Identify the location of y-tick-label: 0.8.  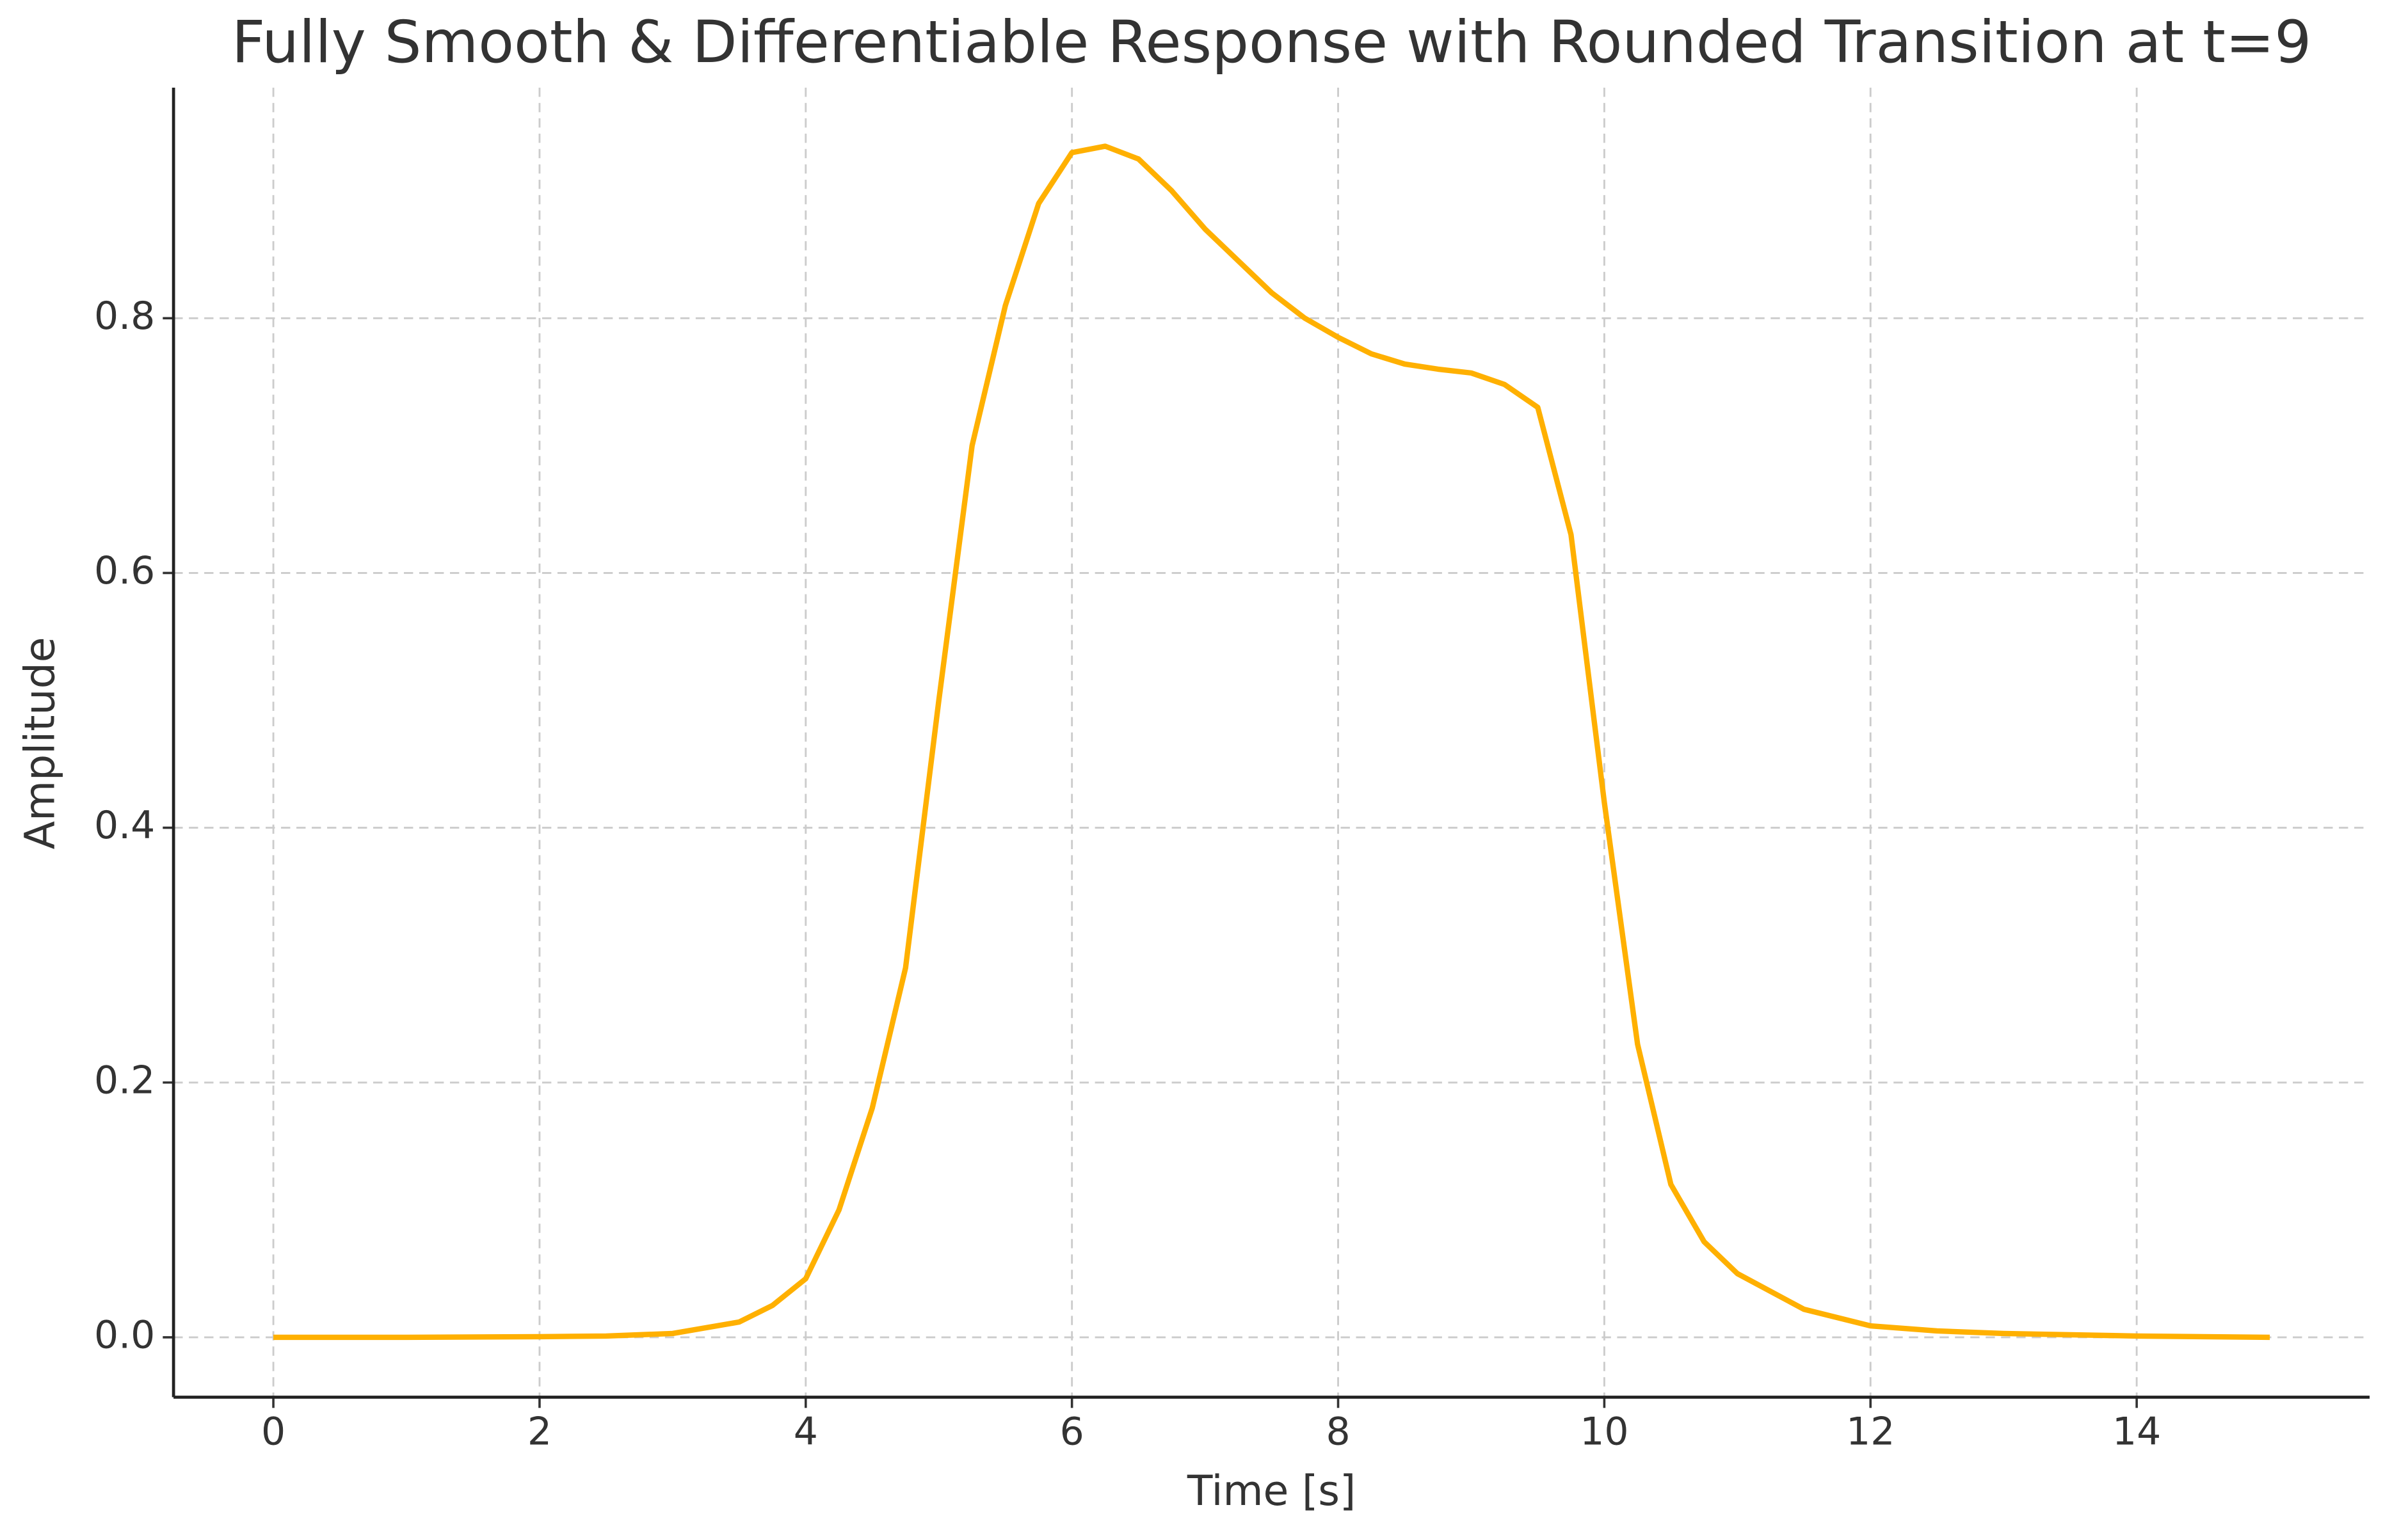
(124, 316).